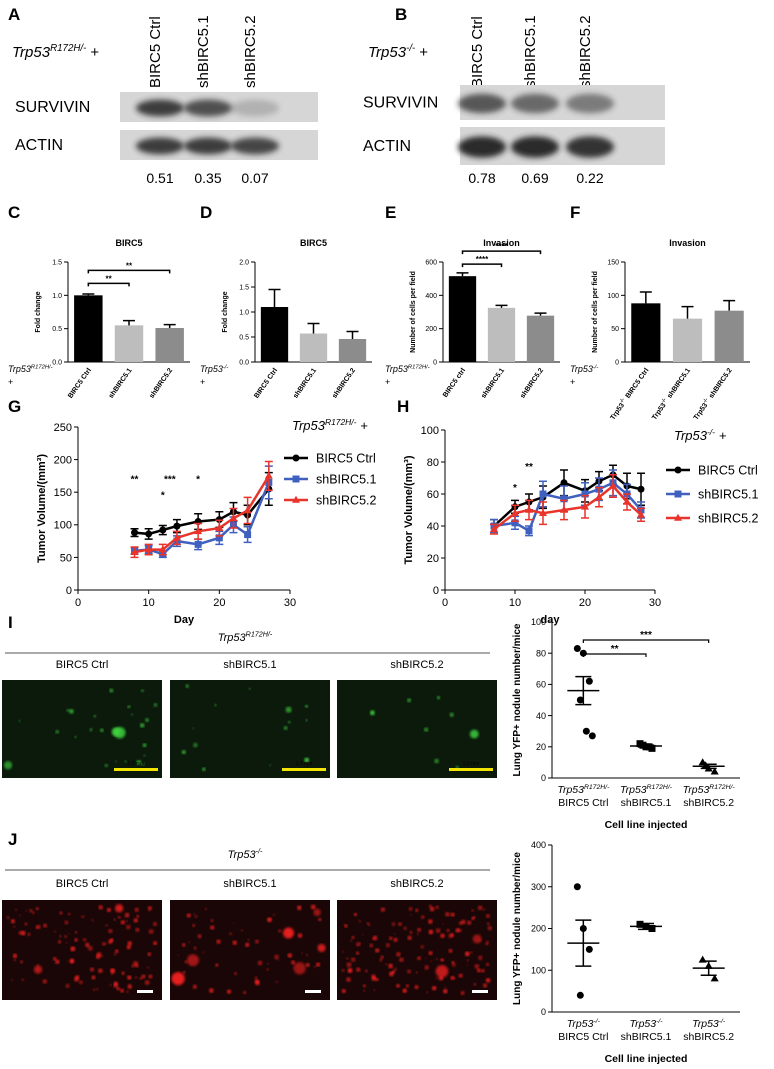  What do you see at coordinates (423, 52) in the screenshot?
I see `suffix: +` at bounding box center [423, 52].